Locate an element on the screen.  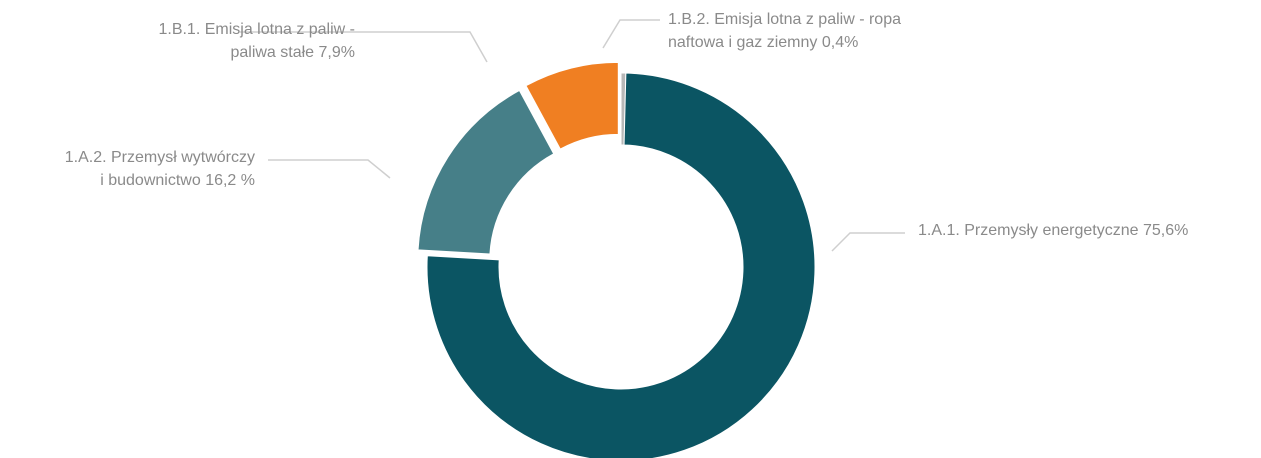
category-name: 1.A.1. Przemysły energetyczne is located at coordinates (1028, 230).